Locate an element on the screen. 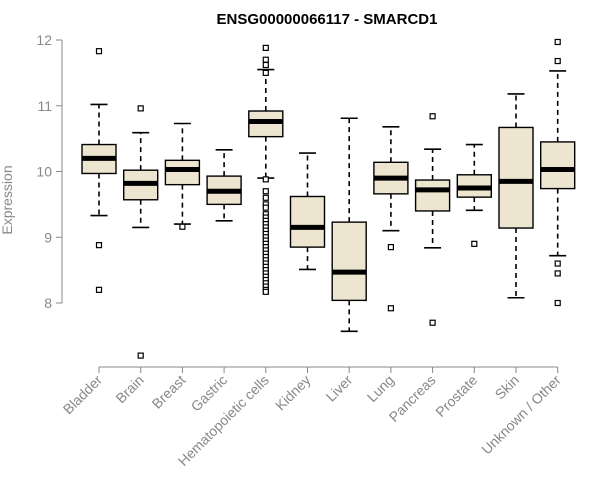  box-pancreas is located at coordinates (432, 219).